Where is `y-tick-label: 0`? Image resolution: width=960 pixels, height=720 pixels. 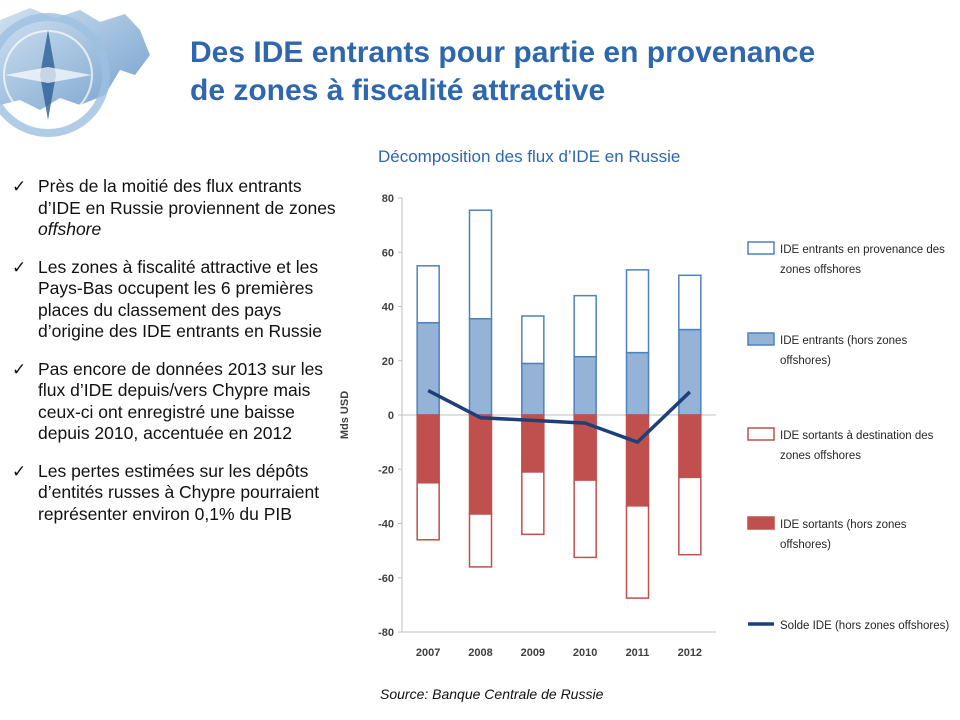
y-tick-label: 0 is located at coordinates (391, 416).